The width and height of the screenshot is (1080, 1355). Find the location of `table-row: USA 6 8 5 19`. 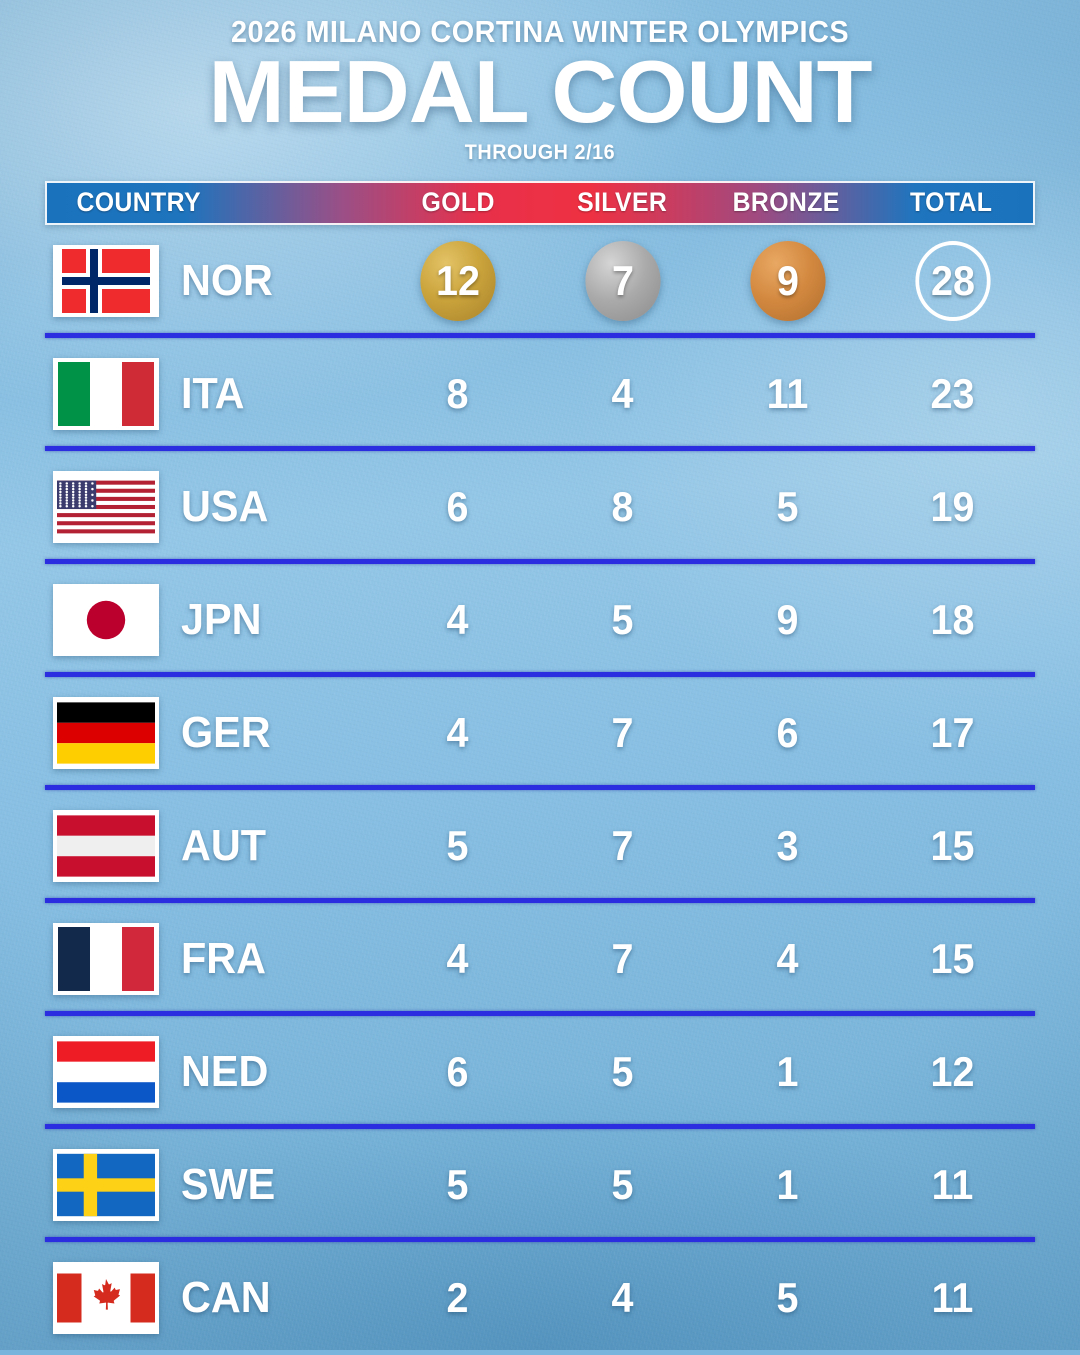

table-row: USA 6 8 5 19 is located at coordinates (540, 507).